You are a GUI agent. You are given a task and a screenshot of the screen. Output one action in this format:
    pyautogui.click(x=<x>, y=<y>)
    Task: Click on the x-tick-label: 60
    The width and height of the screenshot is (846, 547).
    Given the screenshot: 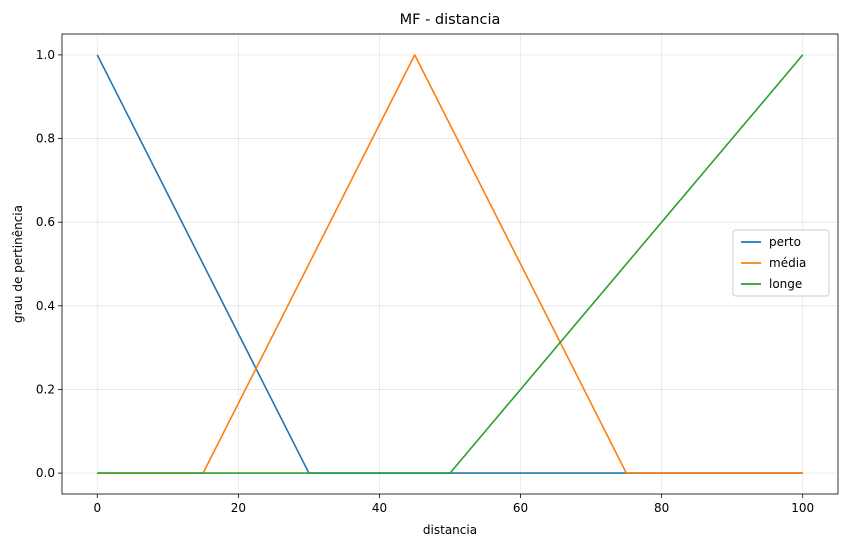 What is the action you would take?
    pyautogui.click(x=520, y=508)
    